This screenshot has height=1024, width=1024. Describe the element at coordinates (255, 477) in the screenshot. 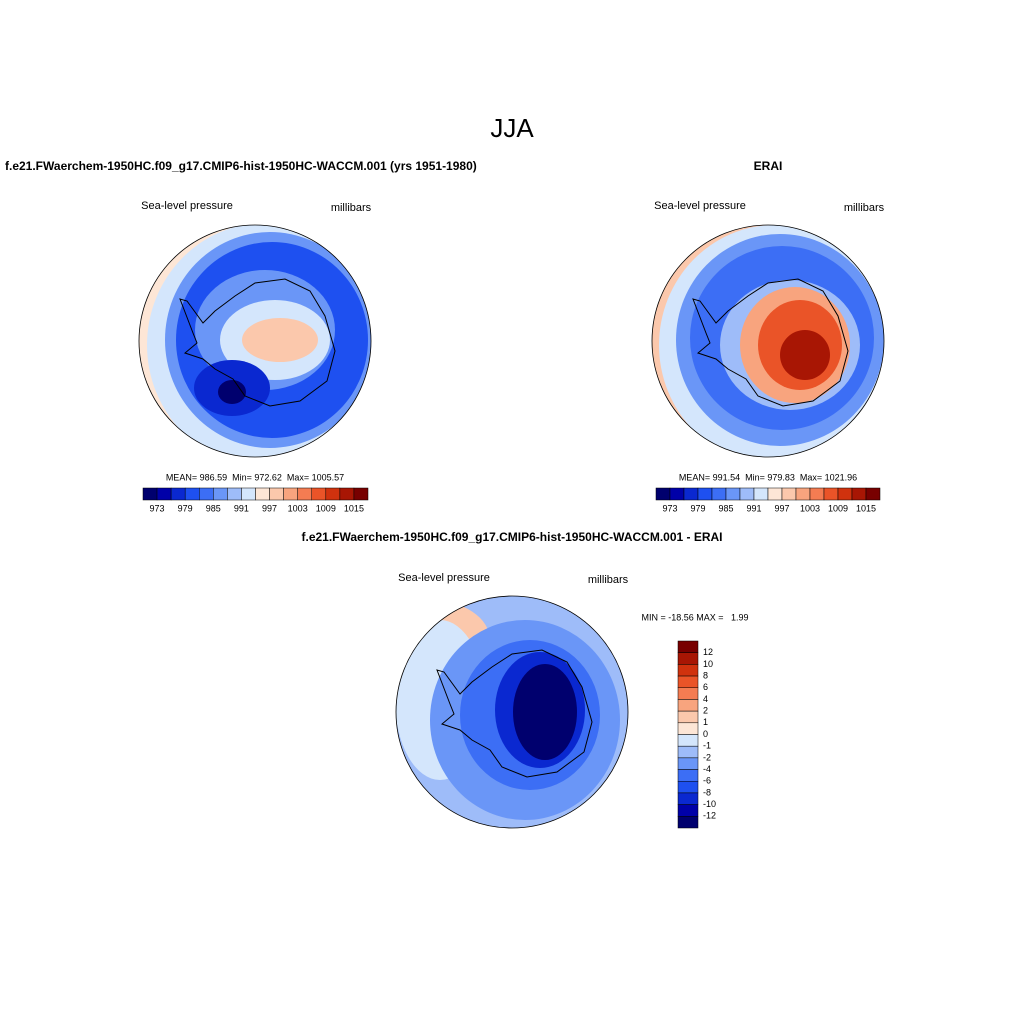

I see `stats: MEAN= 986.59 Min= 972.62 Max= 1005.57` at that location.